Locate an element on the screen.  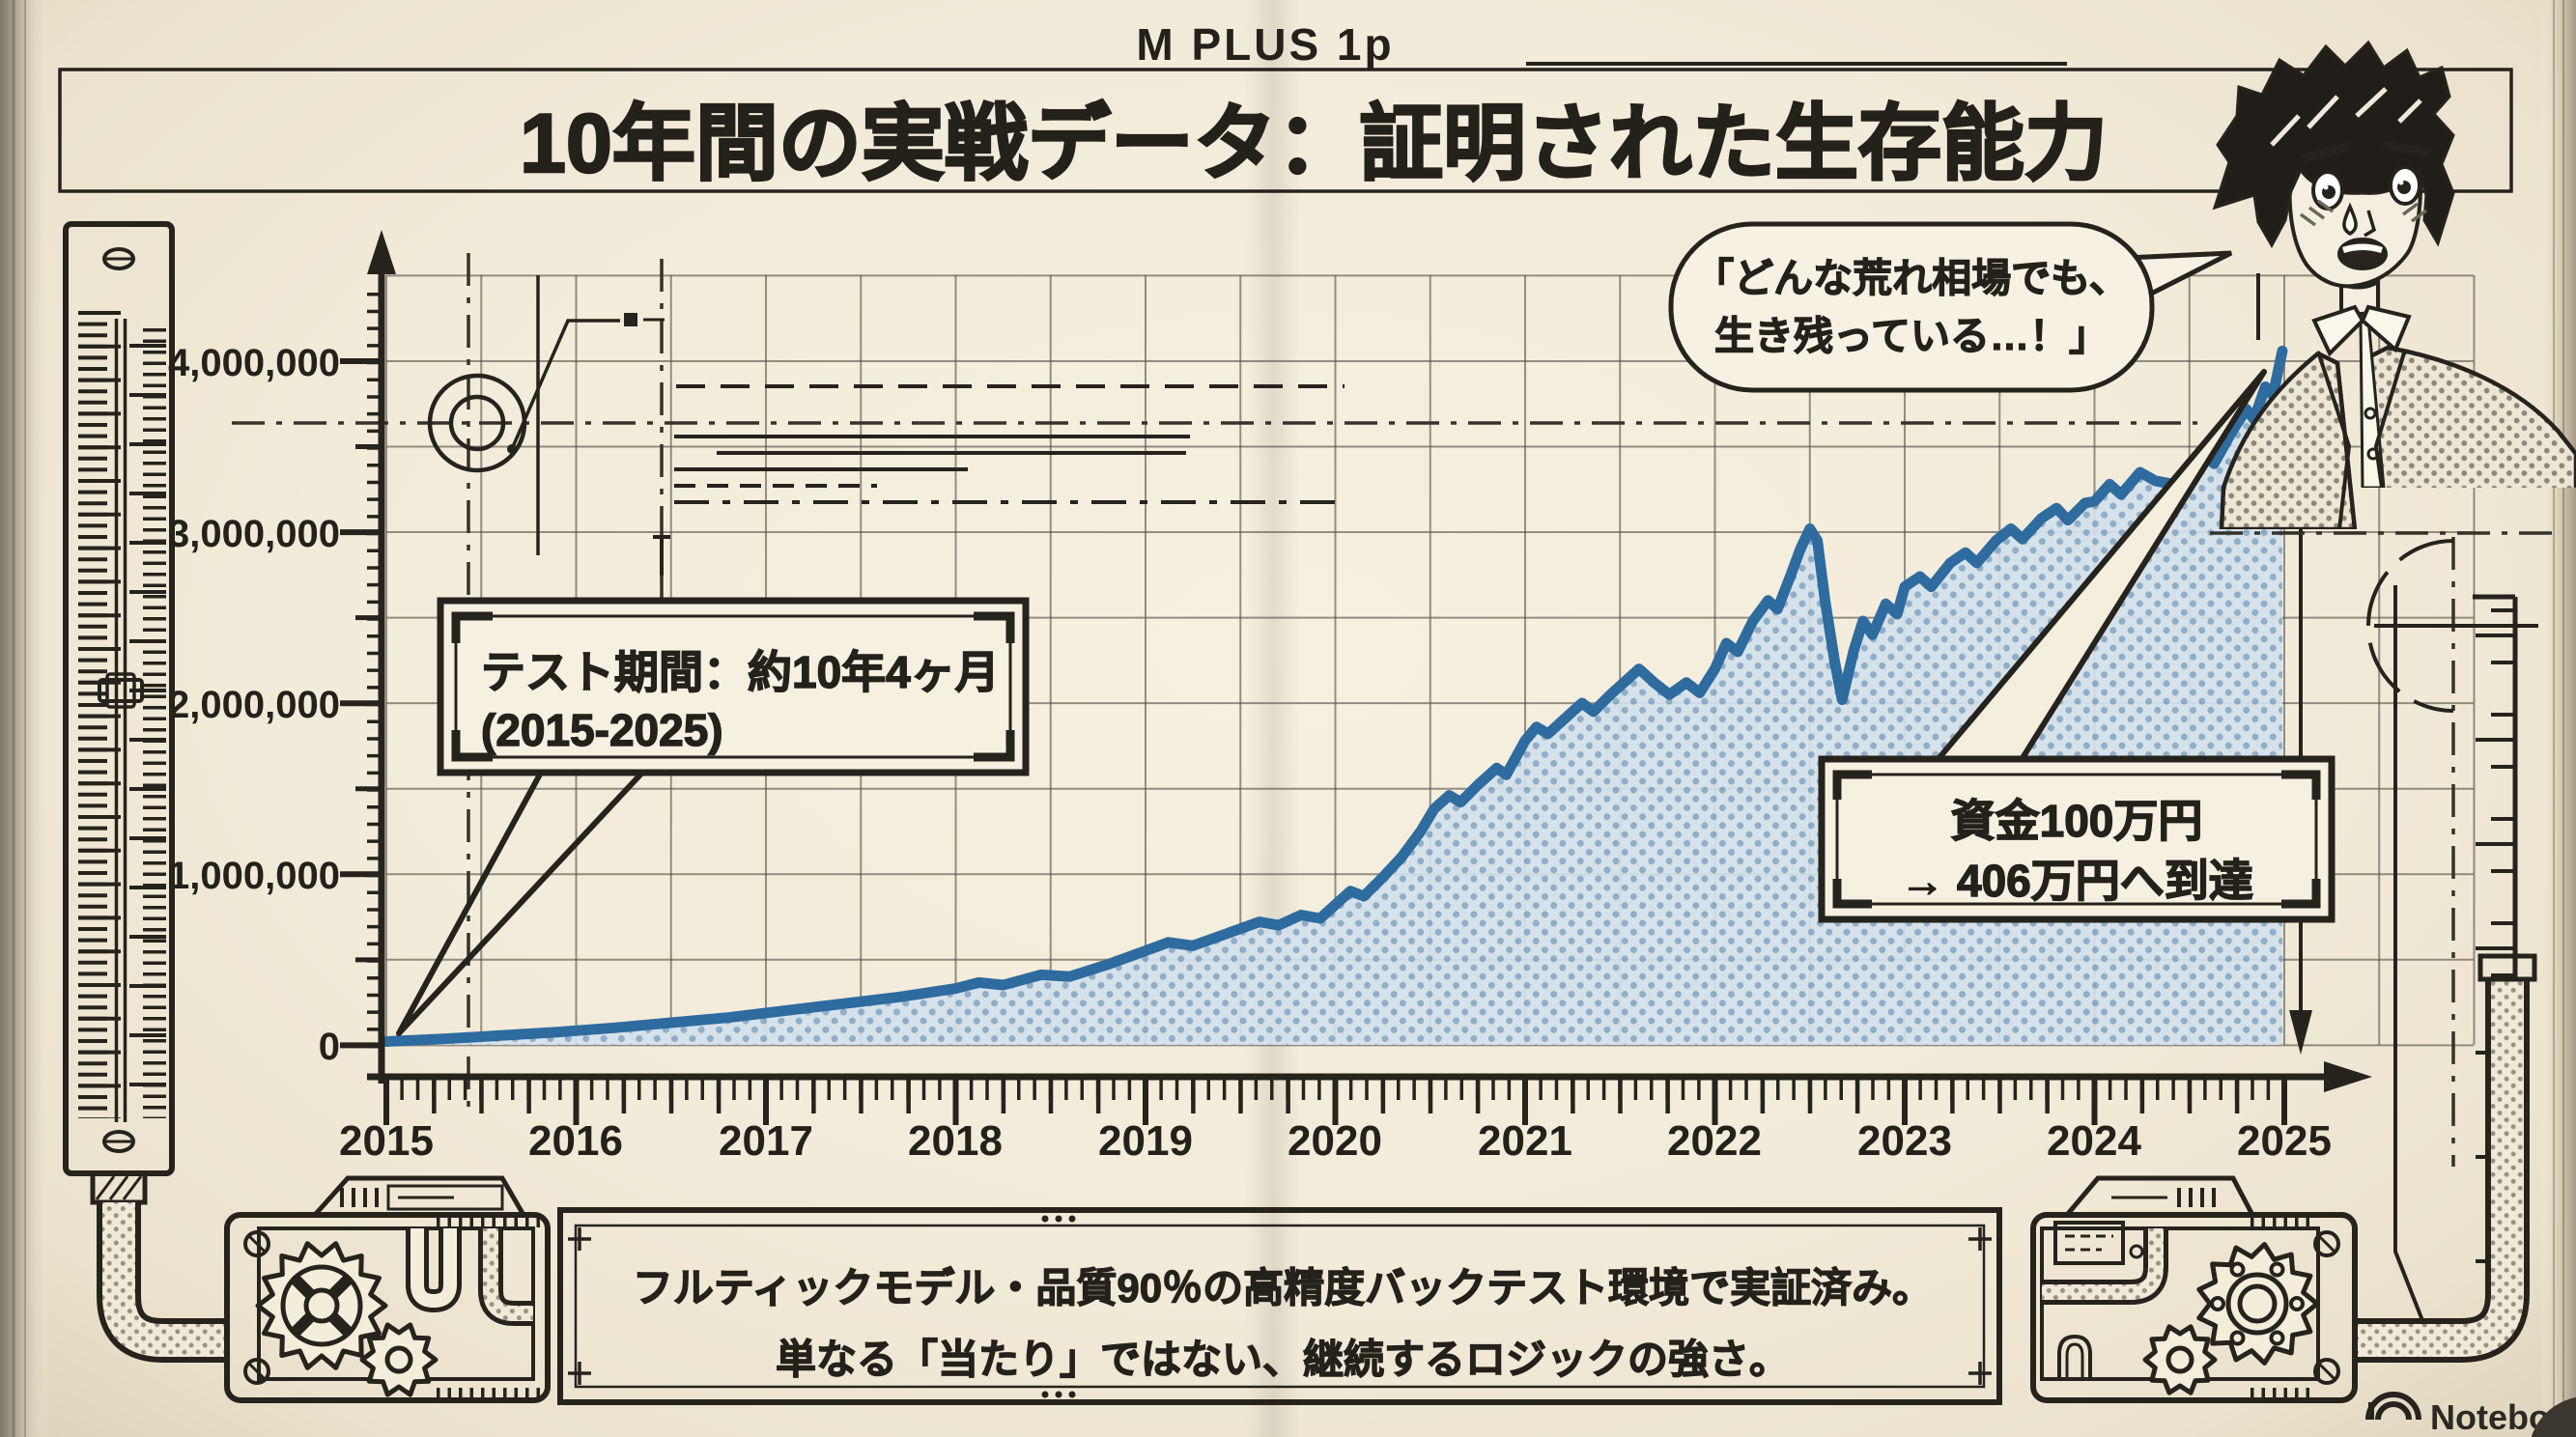
gears is located at coordinates (1287, 1319).